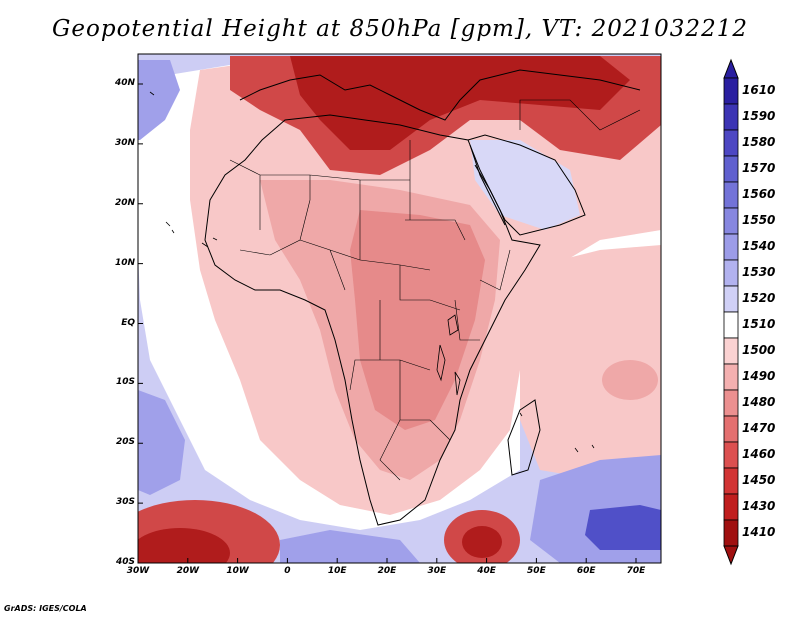 Image resolution: width=800 pixels, height=618 pixels. I want to click on field-light-blue-arabia, so click(525, 185).